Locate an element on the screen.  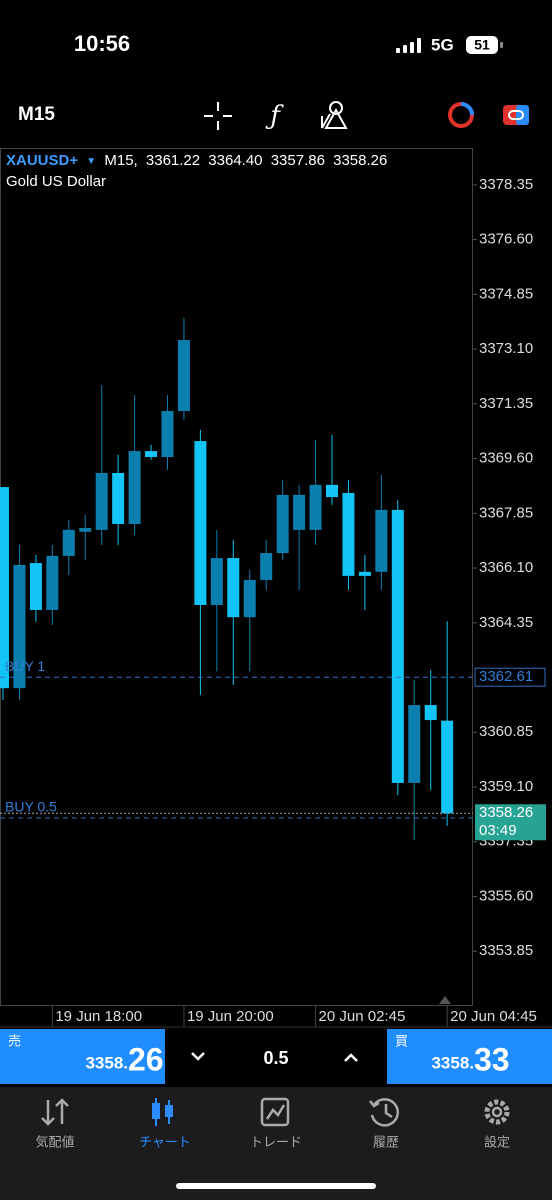
signal-icon is located at coordinates (408, 45).